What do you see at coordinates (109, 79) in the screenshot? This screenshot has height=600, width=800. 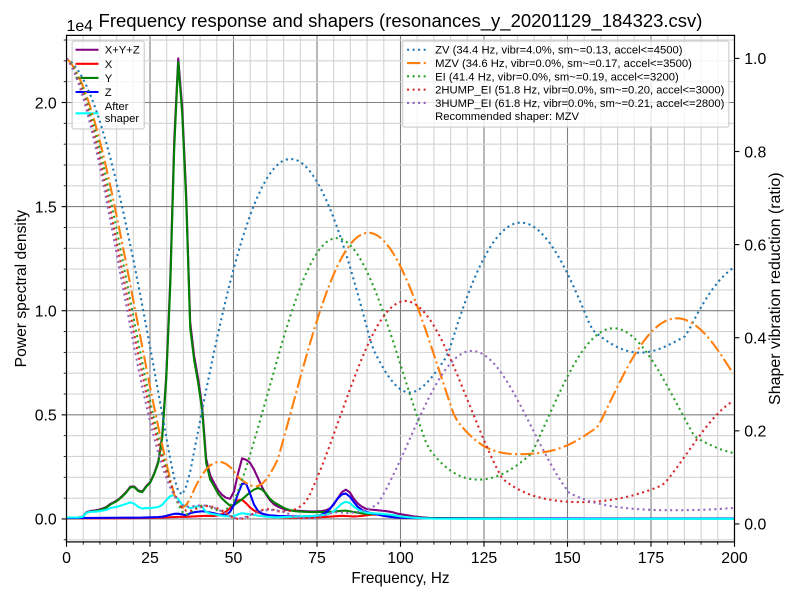 I see `svg-text: Y` at bounding box center [109, 79].